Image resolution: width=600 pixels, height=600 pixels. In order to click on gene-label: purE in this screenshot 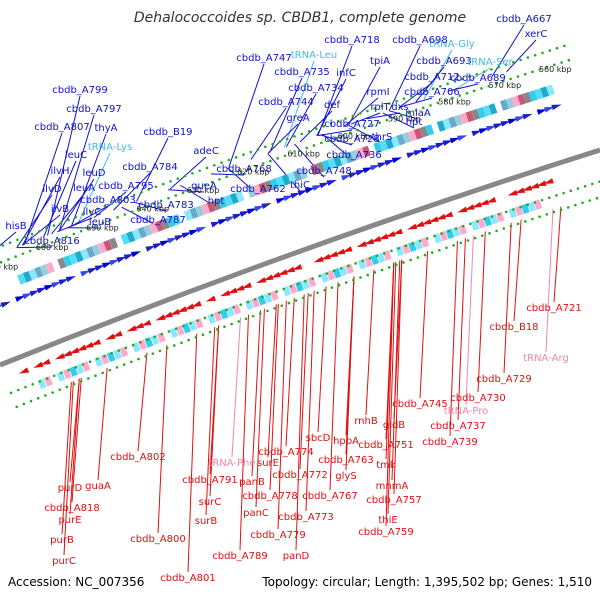, I will do `click(69, 520)`.